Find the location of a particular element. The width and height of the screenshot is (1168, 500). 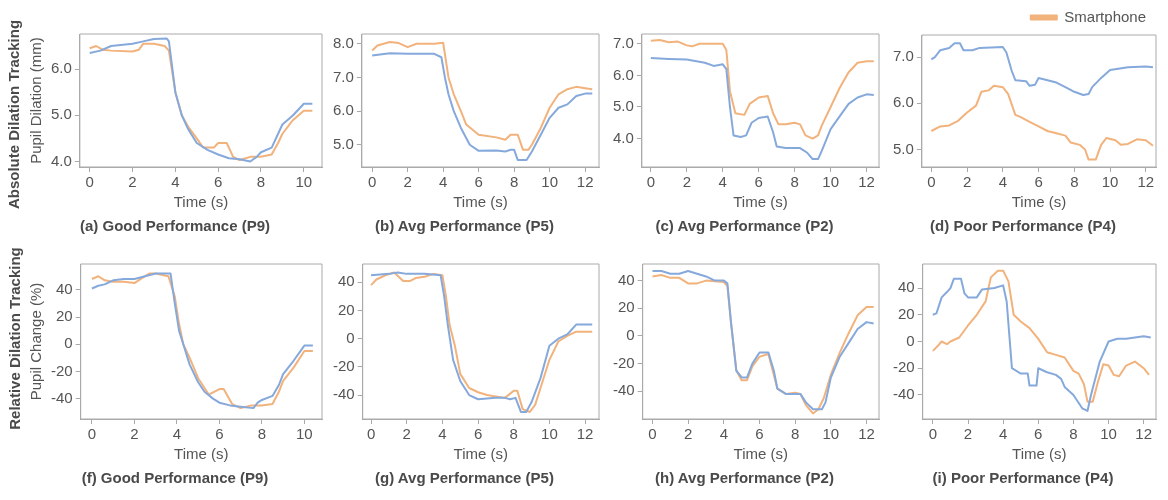

text: (a) Good Performance (P9) is located at coordinates (175, 226).